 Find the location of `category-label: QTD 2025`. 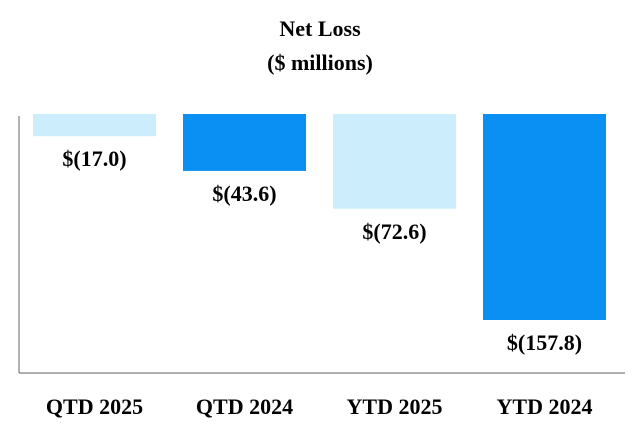

category-label: QTD 2025 is located at coordinates (94, 406).